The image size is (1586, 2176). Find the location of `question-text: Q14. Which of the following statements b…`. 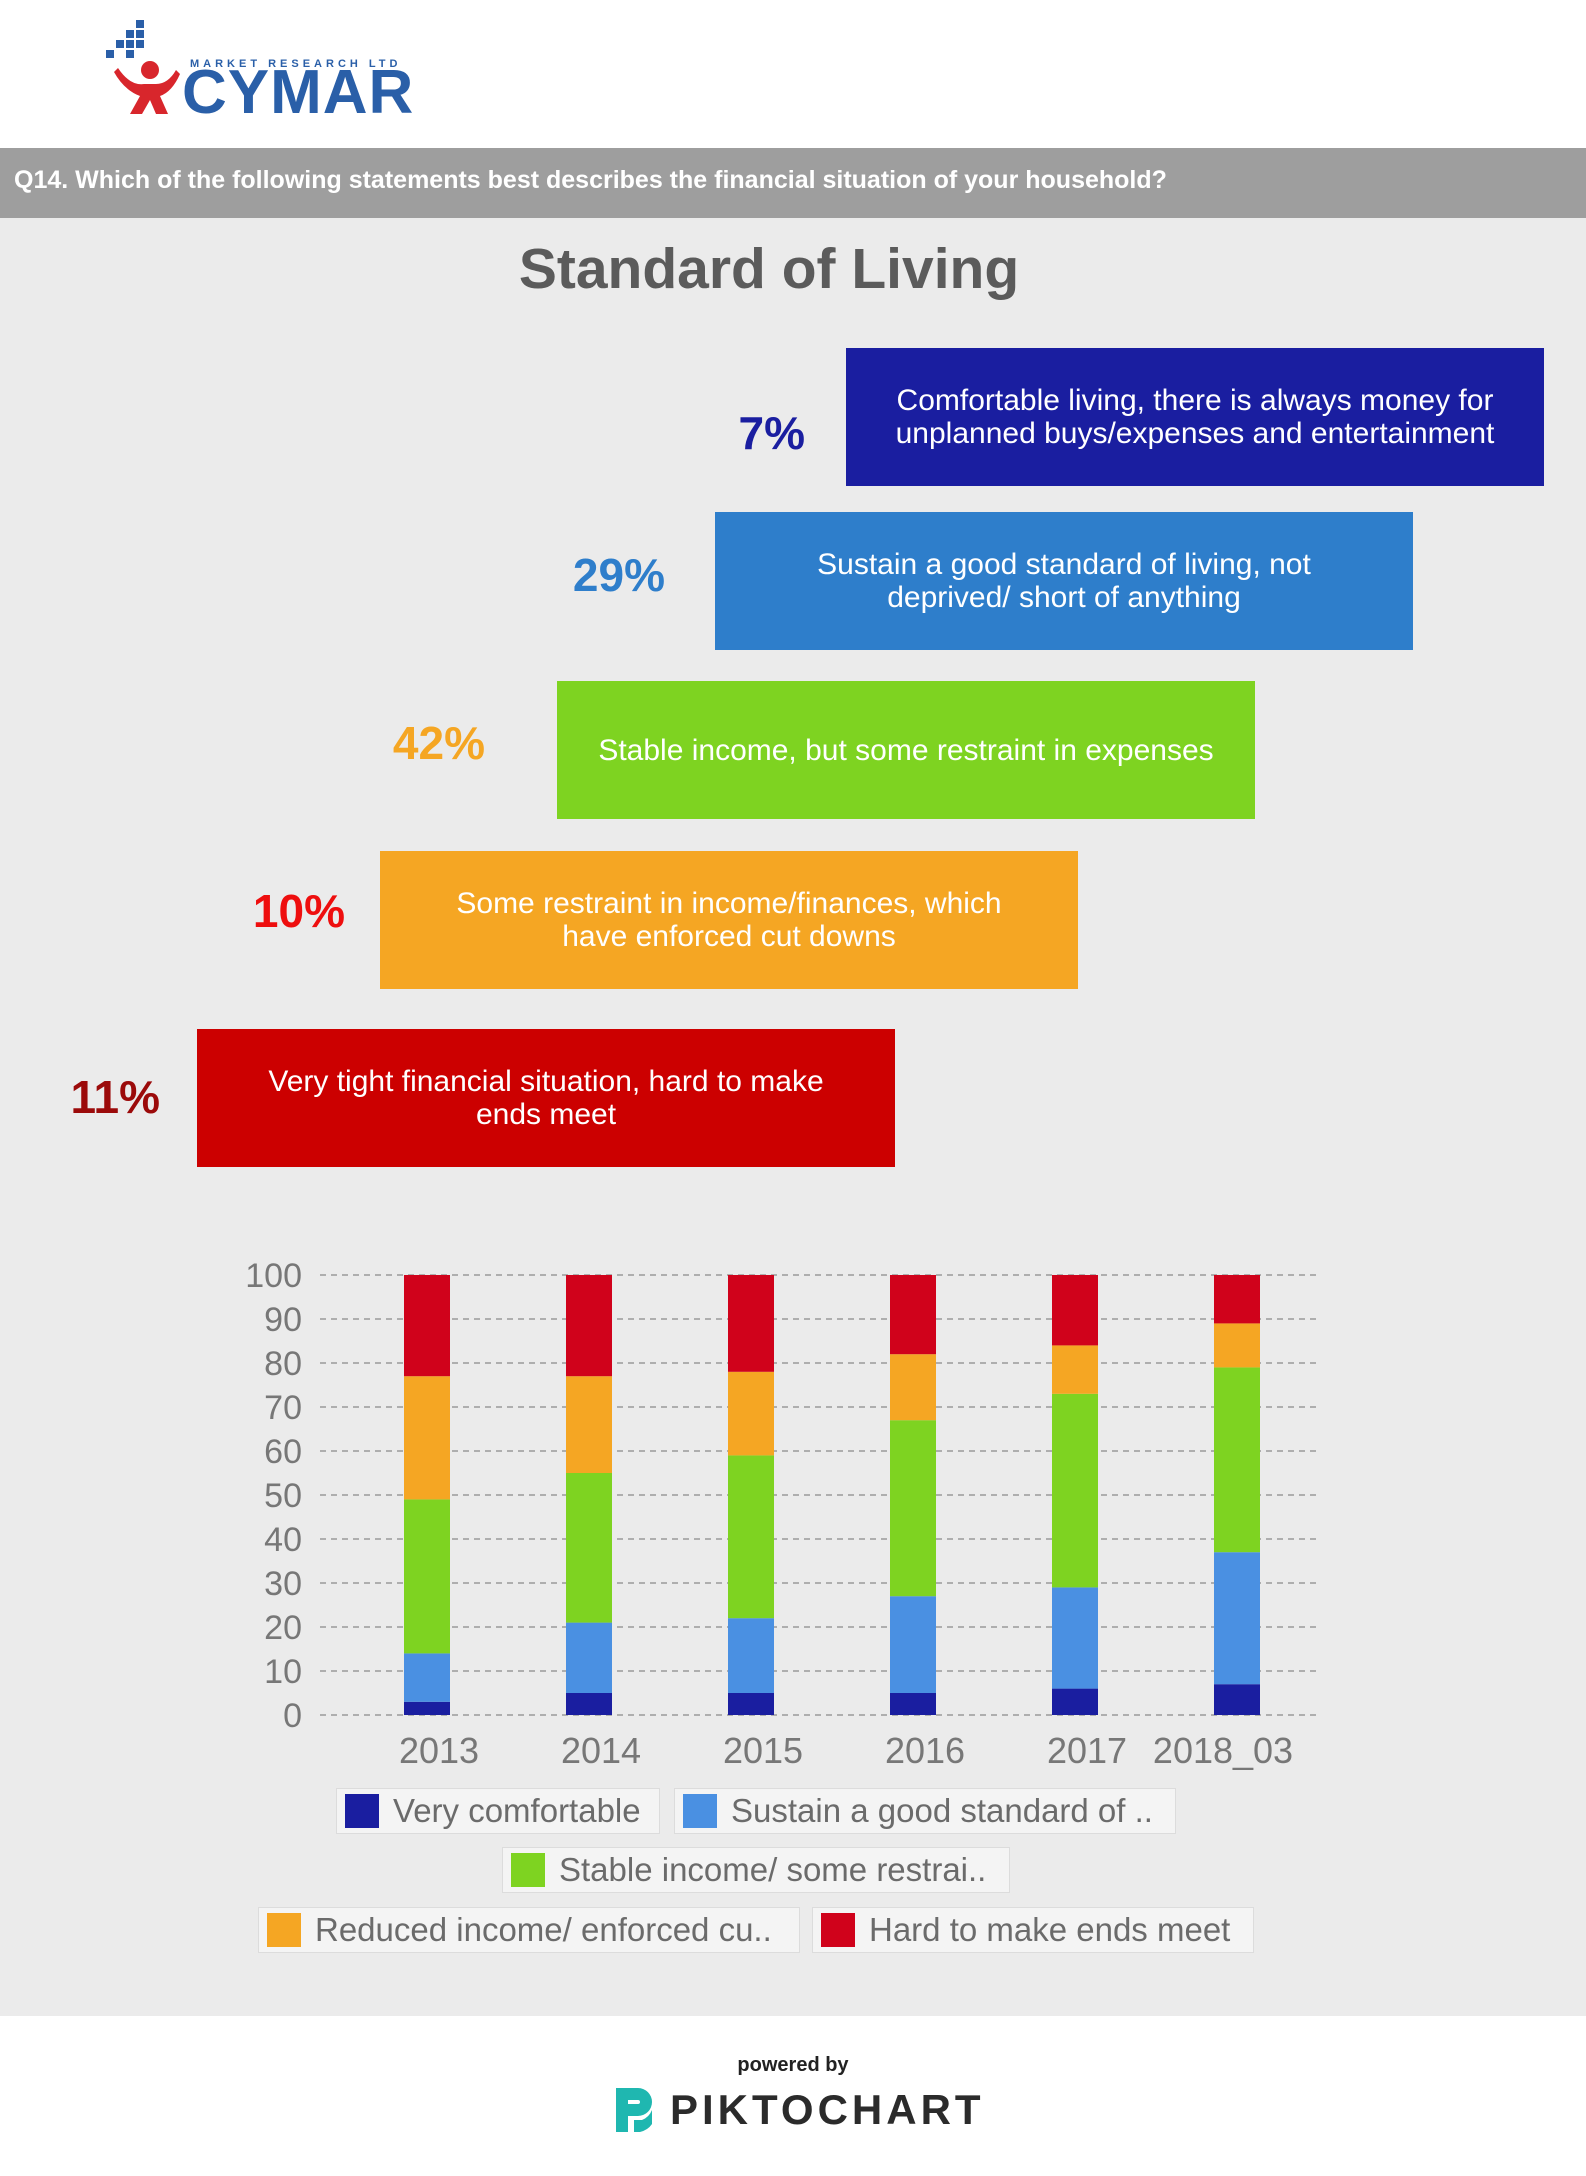

question-text: Q14. Which of the following statements b… is located at coordinates (793, 183).